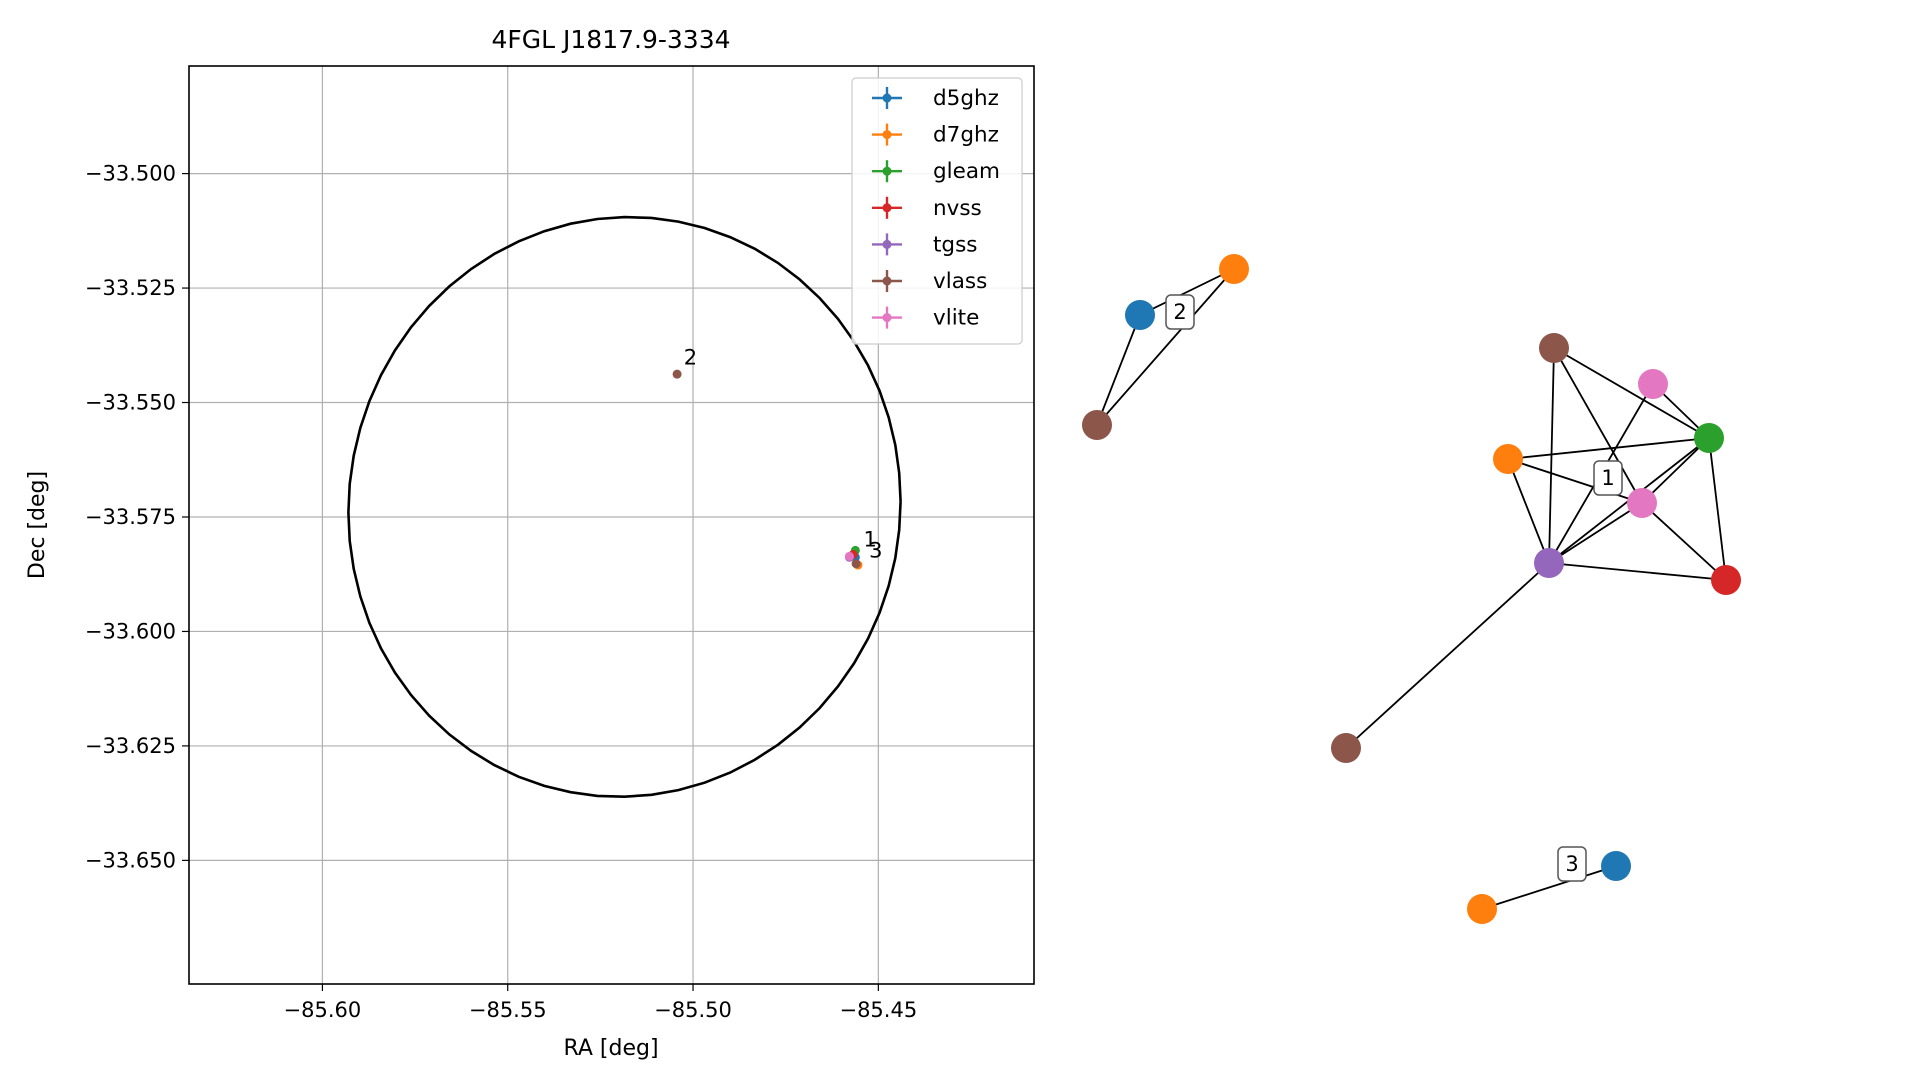 Image resolution: width=1919 pixels, height=1080 pixels. What do you see at coordinates (690, 358) in the screenshot?
I see `point-label-2: 2` at bounding box center [690, 358].